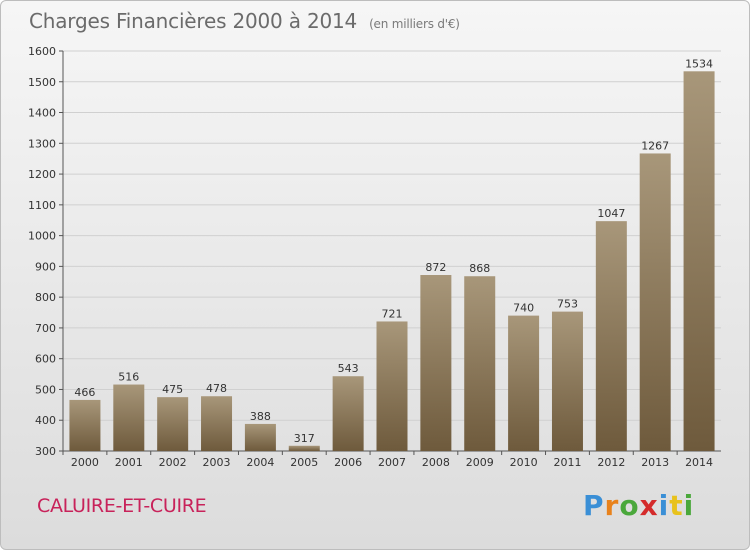 The width and height of the screenshot is (750, 550). I want to click on bar-2012, so click(611, 336).